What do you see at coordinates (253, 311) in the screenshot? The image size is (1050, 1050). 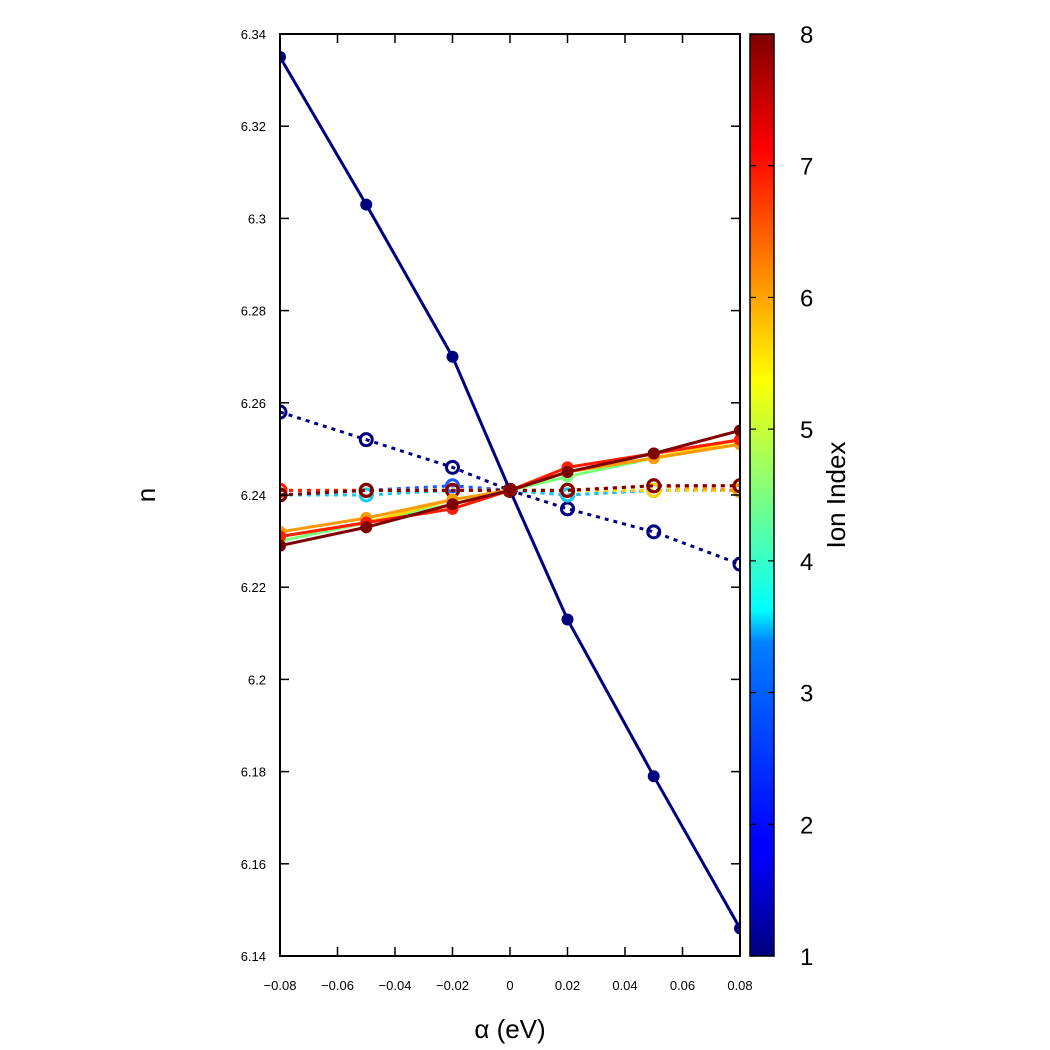 I see `y-tick-label: 6.28` at bounding box center [253, 311].